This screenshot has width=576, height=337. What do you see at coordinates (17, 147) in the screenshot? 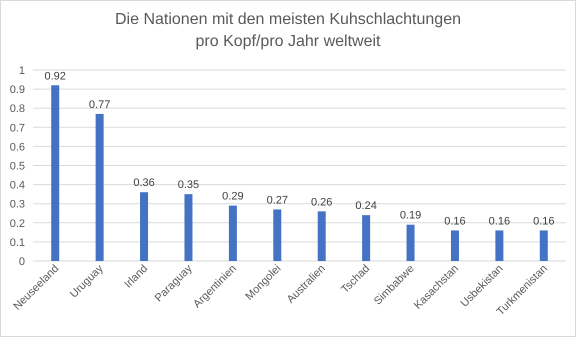
I see `y-tick-label: 0.6` at bounding box center [17, 147].